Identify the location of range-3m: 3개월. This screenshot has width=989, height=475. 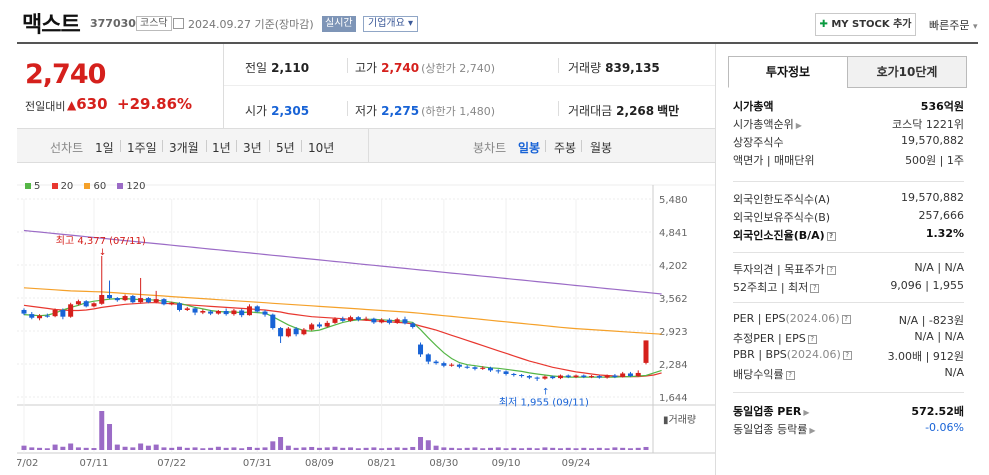
(184, 148).